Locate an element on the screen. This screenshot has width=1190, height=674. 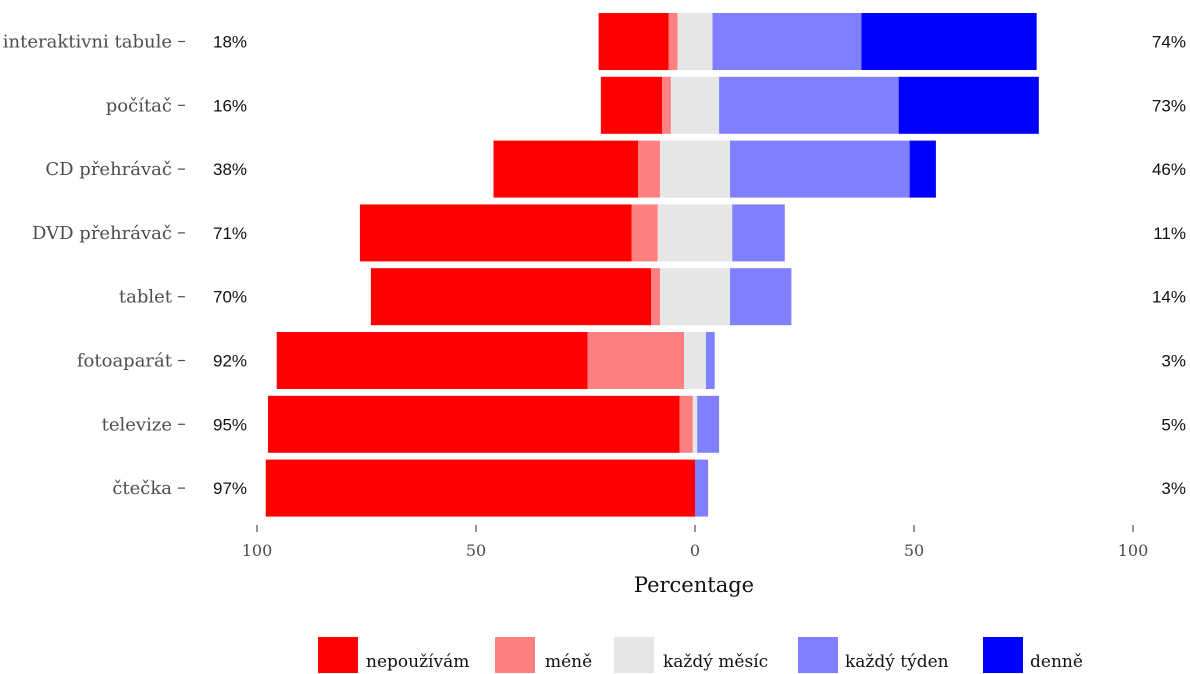
legend-label: každý týden is located at coordinates (897, 662).